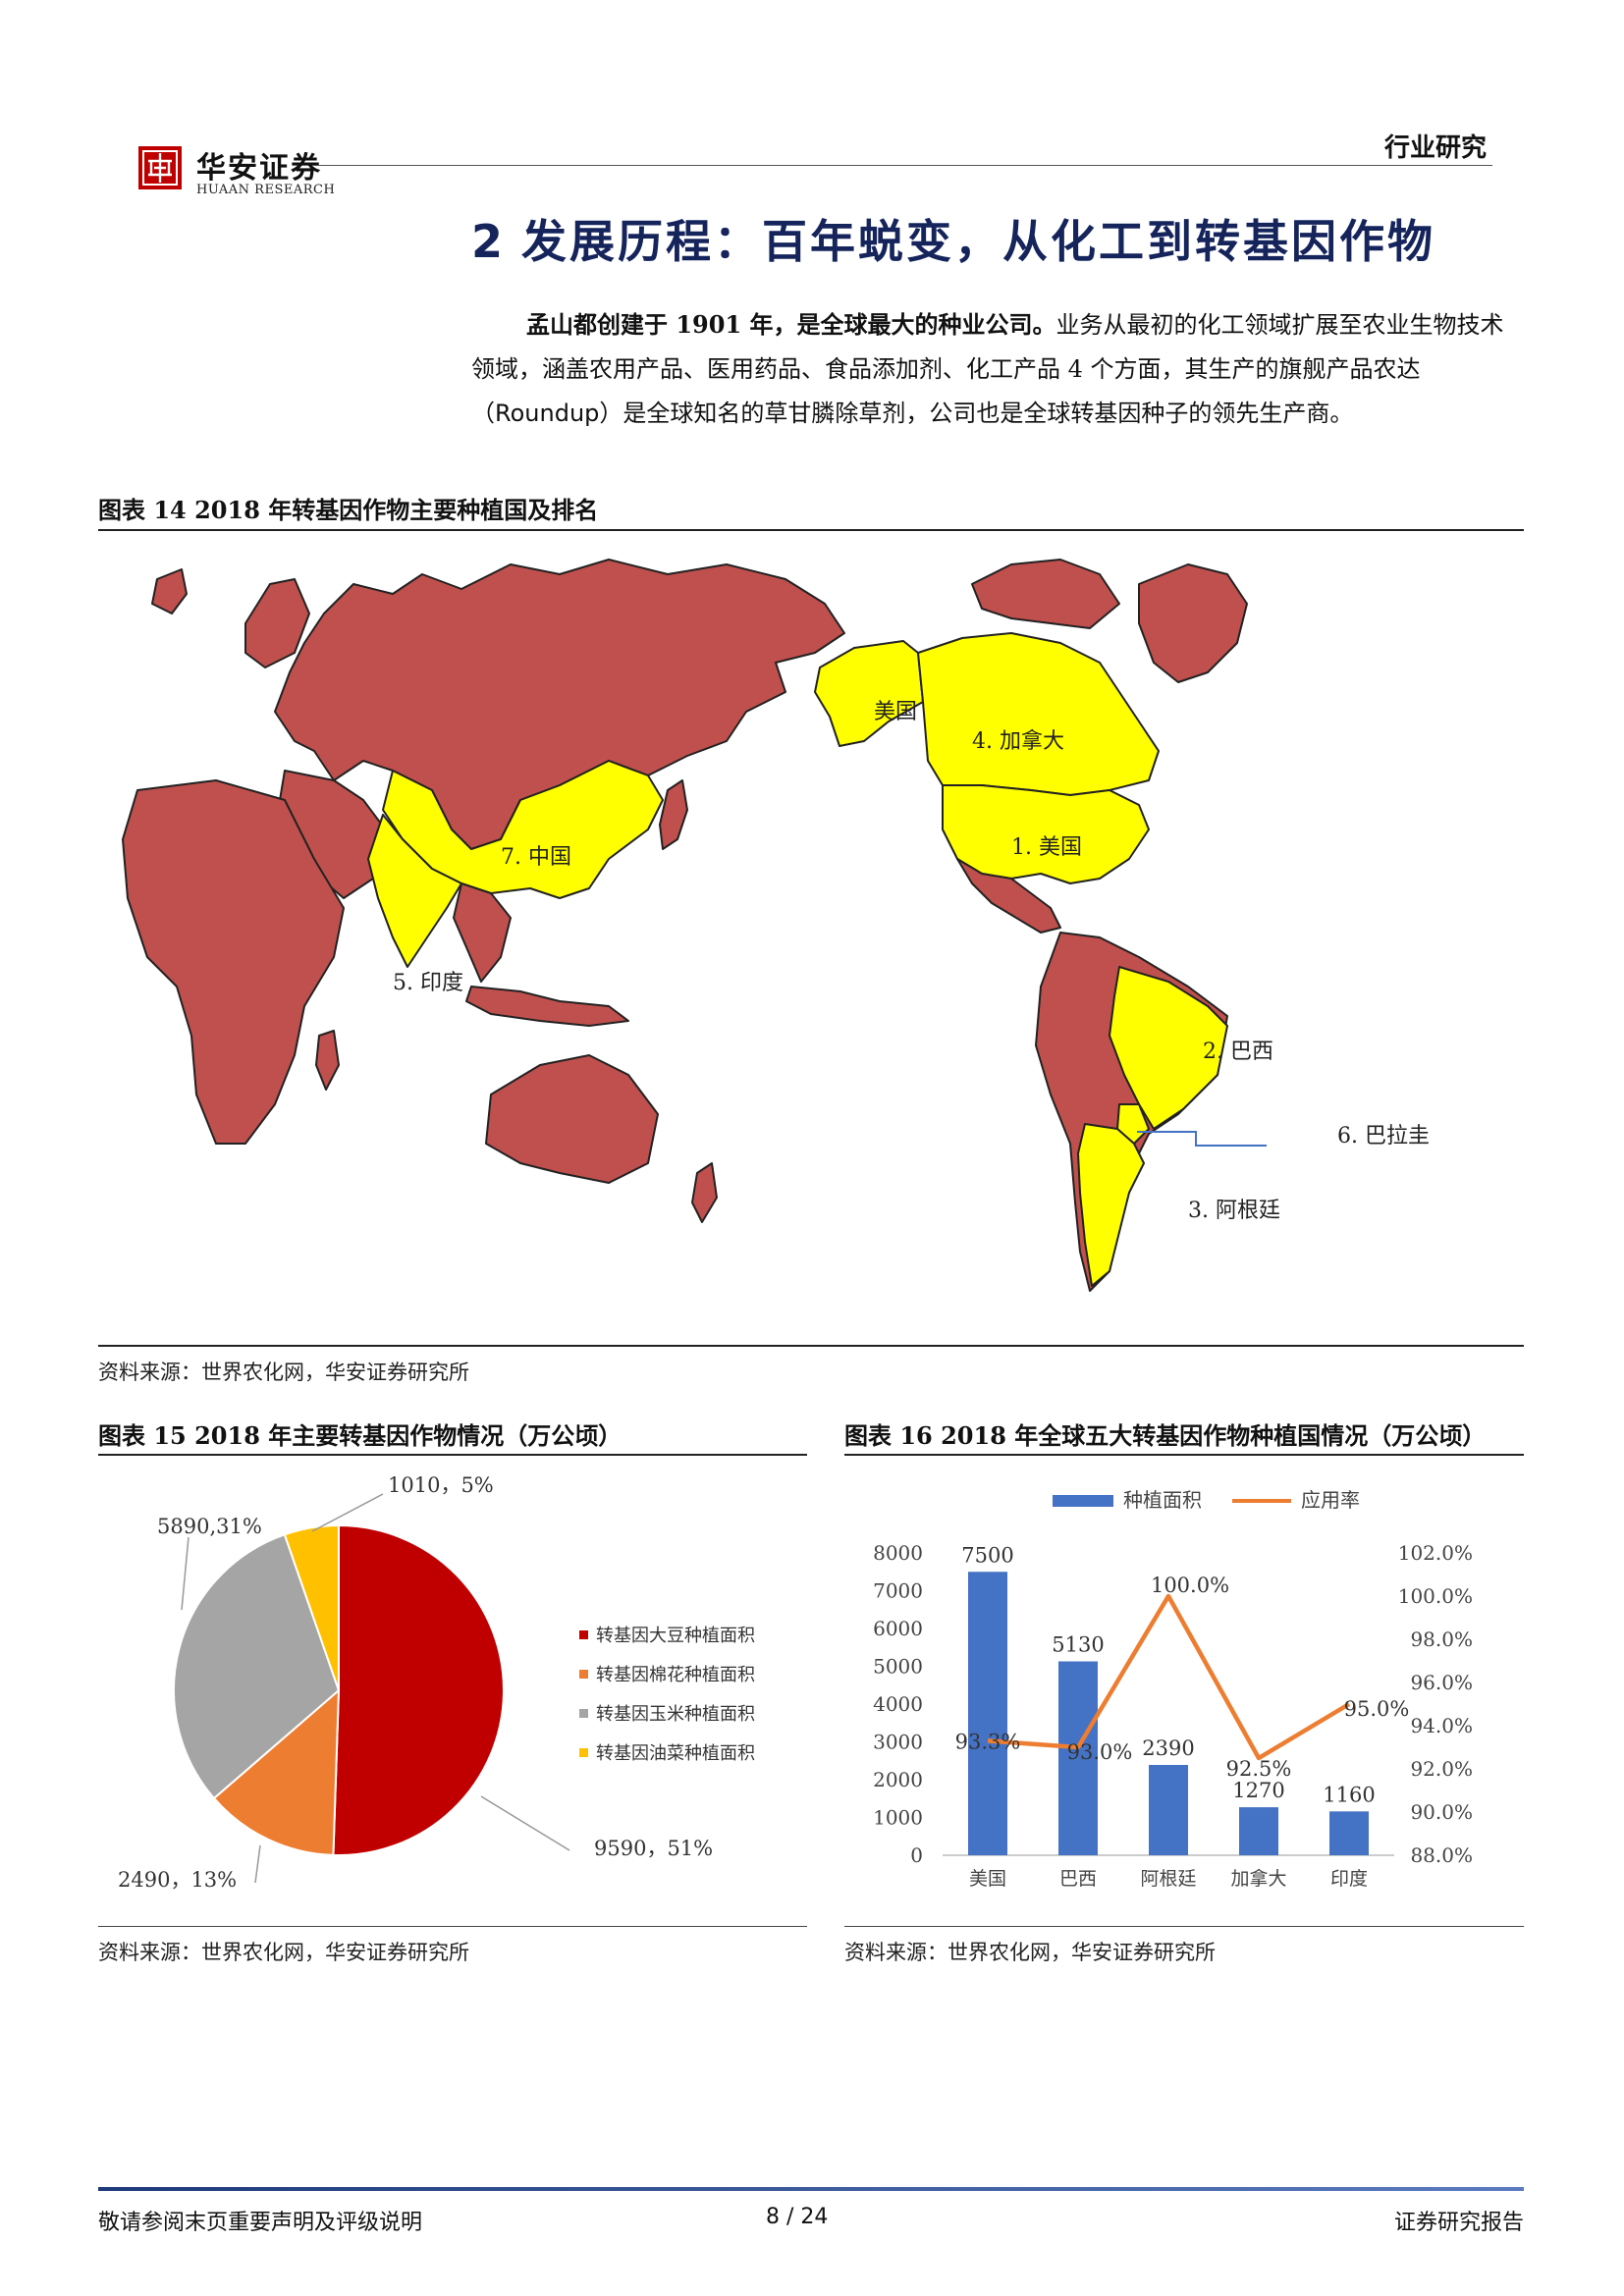 The width and height of the screenshot is (1624, 2296). What do you see at coordinates (1441, 1769) in the screenshot?
I see `y-right-tick-2: 92.0%` at bounding box center [1441, 1769].